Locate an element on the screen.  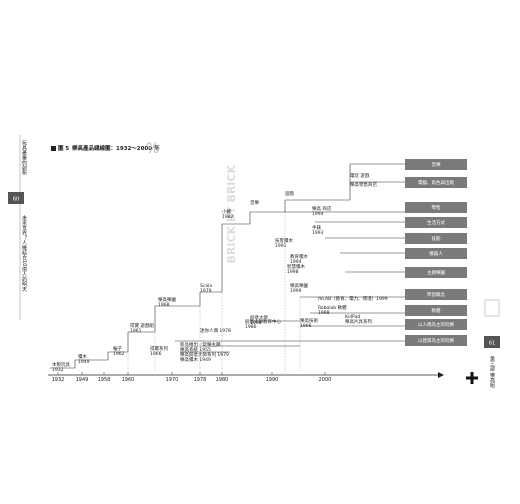
axis-year: 1958 is located at coordinates (104, 380).